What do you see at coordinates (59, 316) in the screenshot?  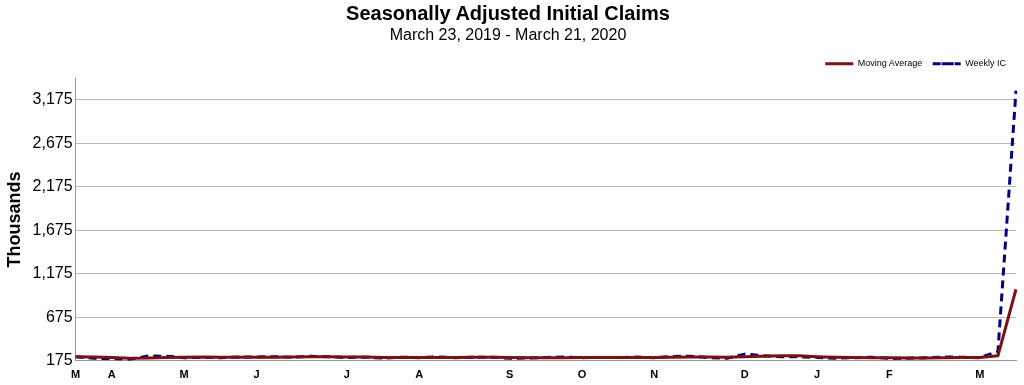 I see `y-tick-label: 675` at bounding box center [59, 316].